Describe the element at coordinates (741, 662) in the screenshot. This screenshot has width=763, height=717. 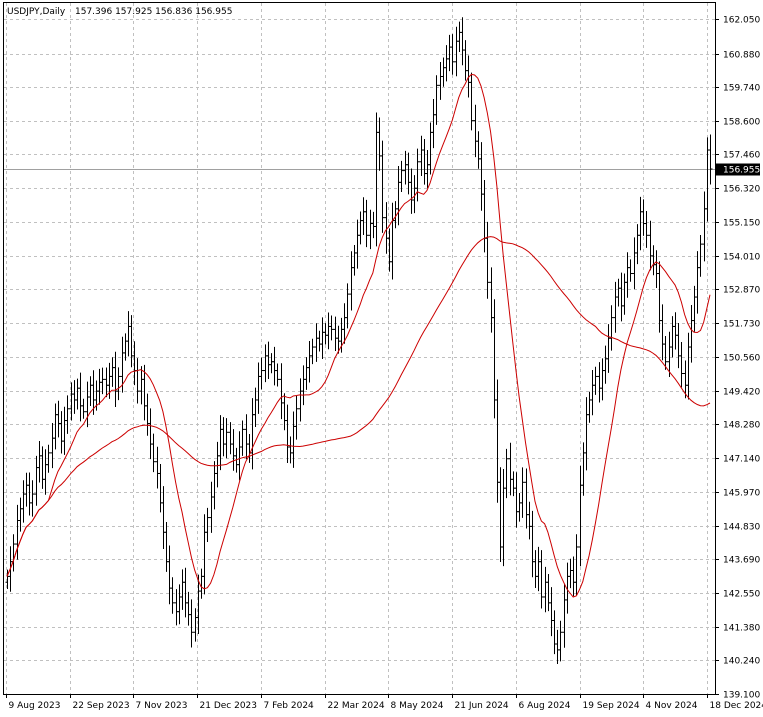
I see `y-tick-label: 140.240` at that location.